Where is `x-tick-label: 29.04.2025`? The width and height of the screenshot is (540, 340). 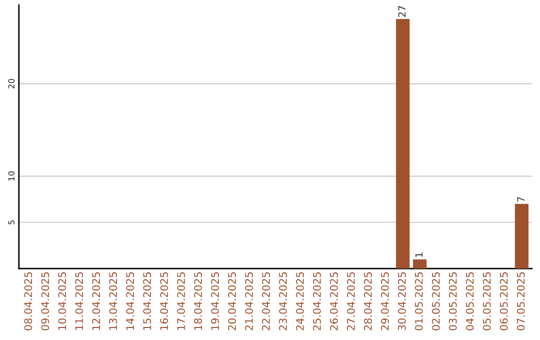
x-tick-label: 29.04.2025 is located at coordinates (384, 301).